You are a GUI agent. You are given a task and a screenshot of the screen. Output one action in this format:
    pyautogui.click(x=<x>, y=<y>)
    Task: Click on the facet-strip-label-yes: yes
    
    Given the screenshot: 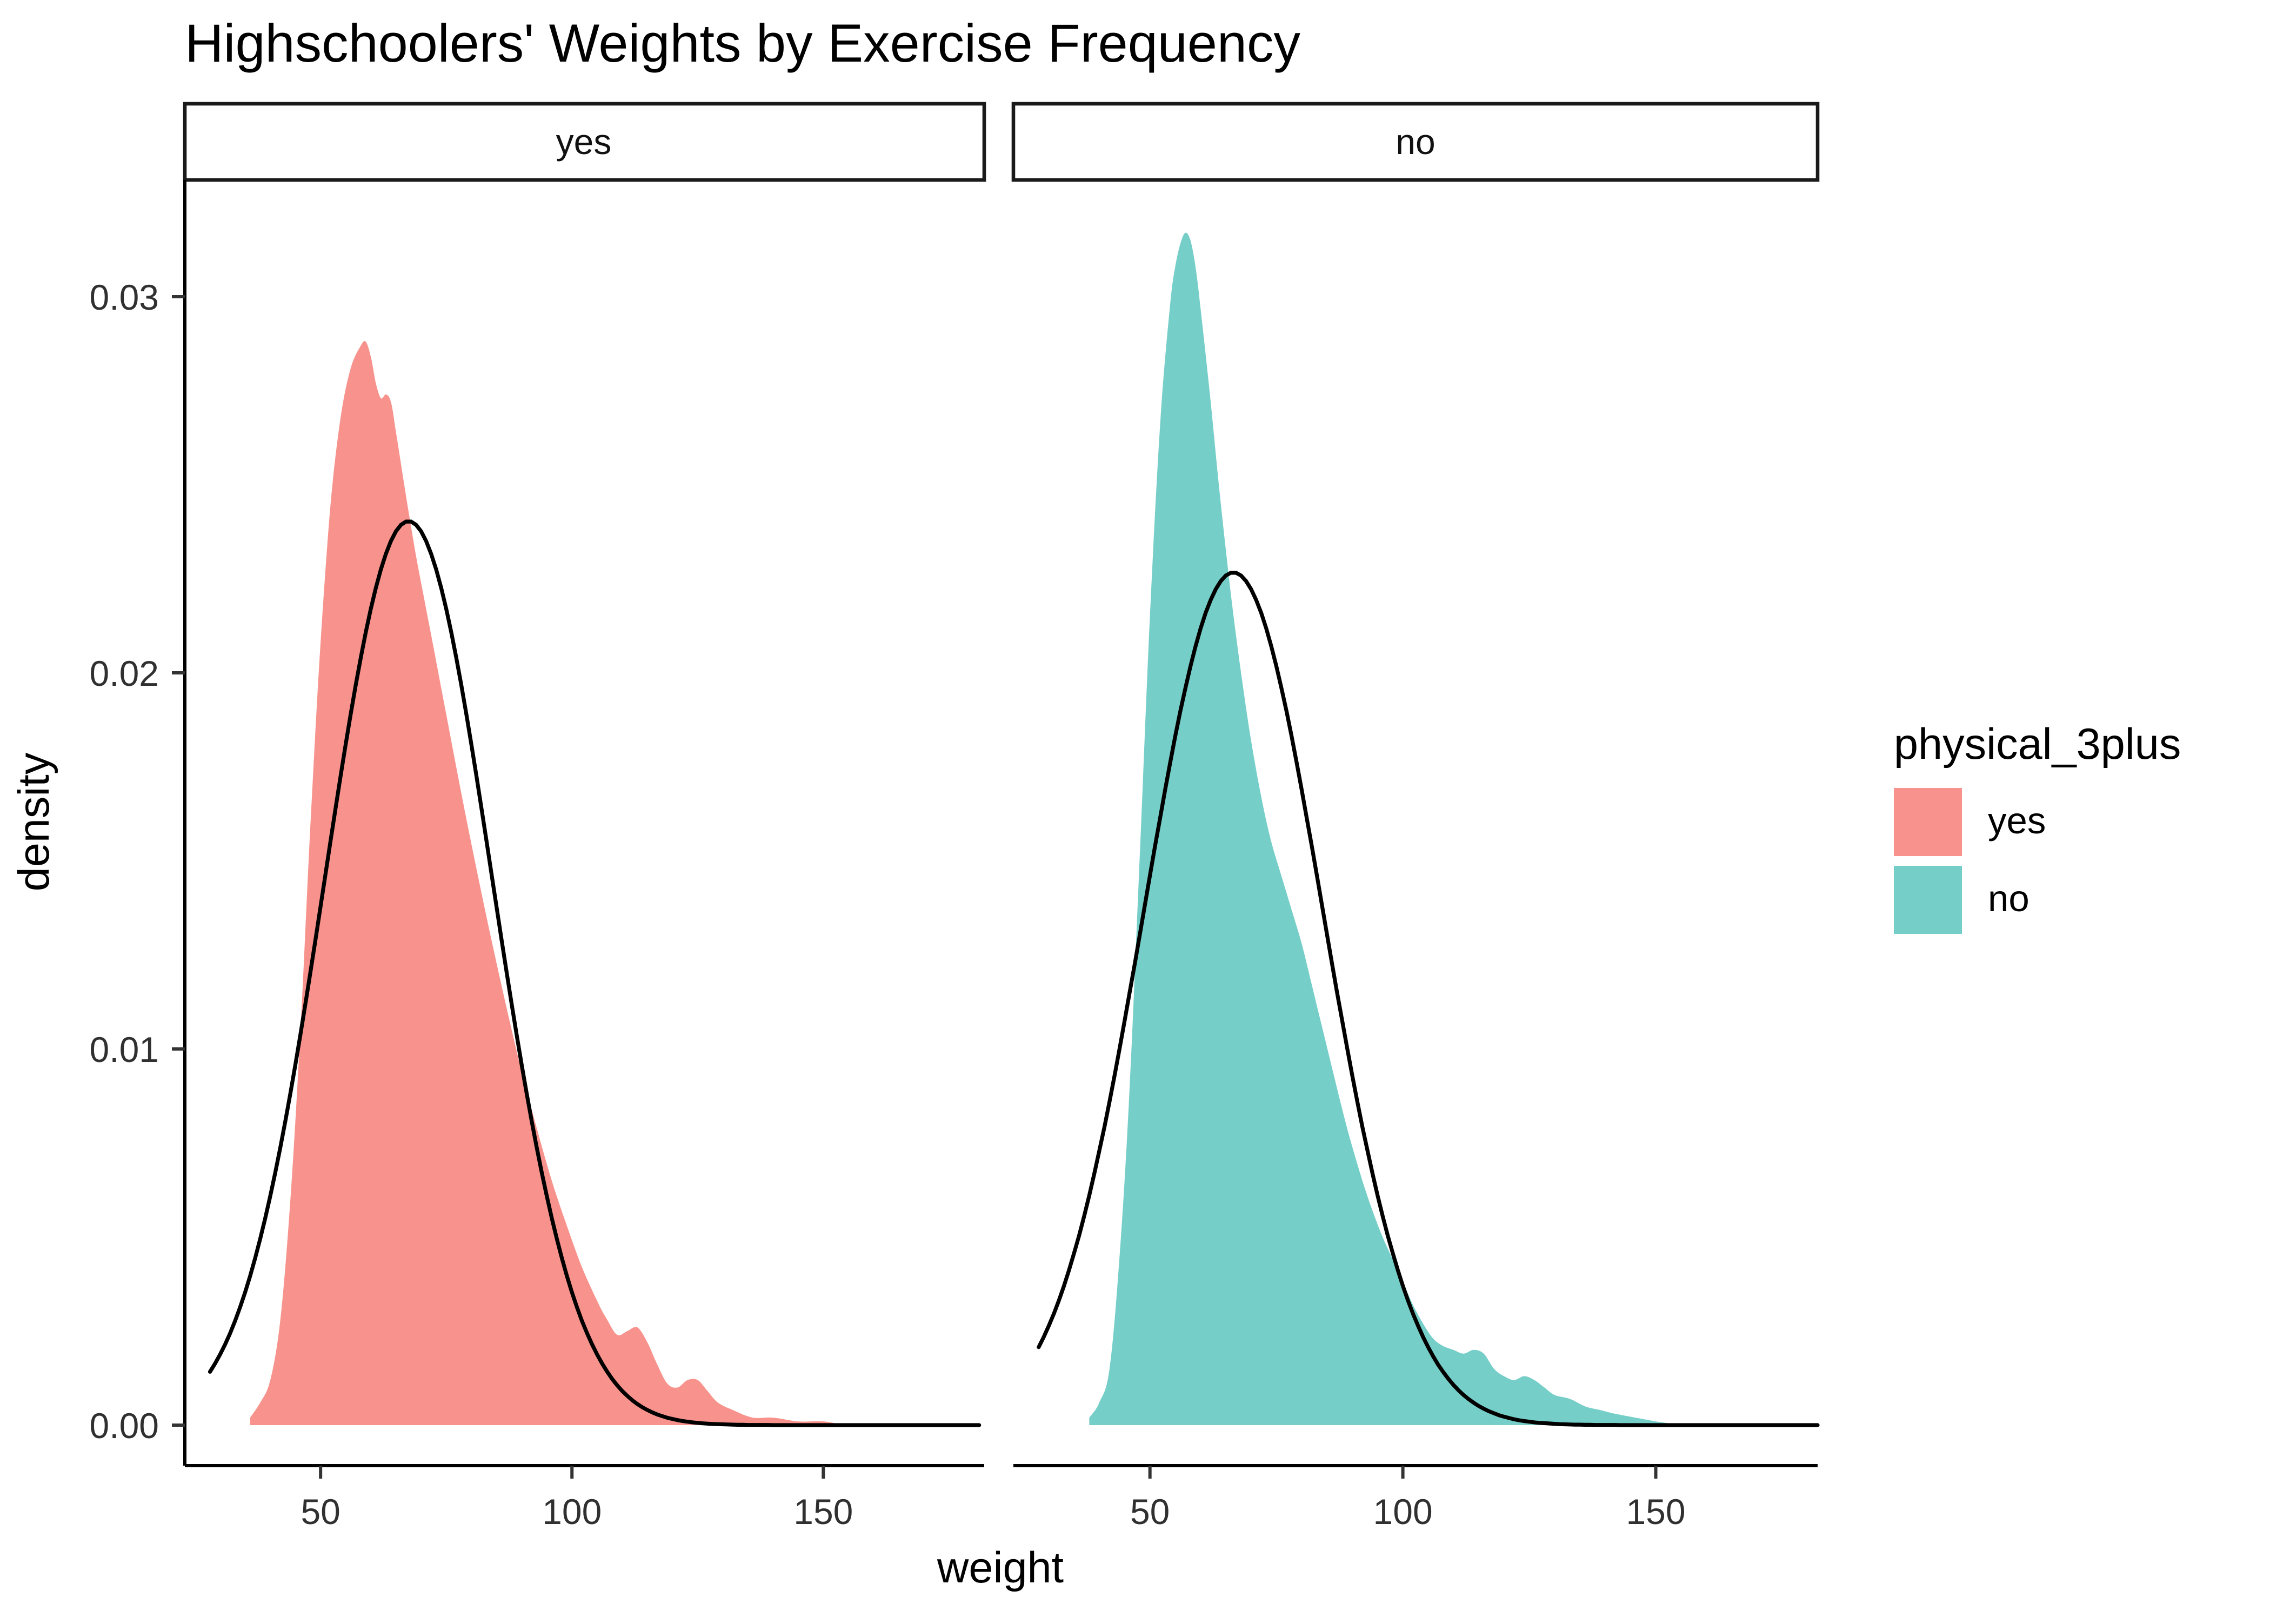 What is the action you would take?
    pyautogui.click(x=584, y=142)
    